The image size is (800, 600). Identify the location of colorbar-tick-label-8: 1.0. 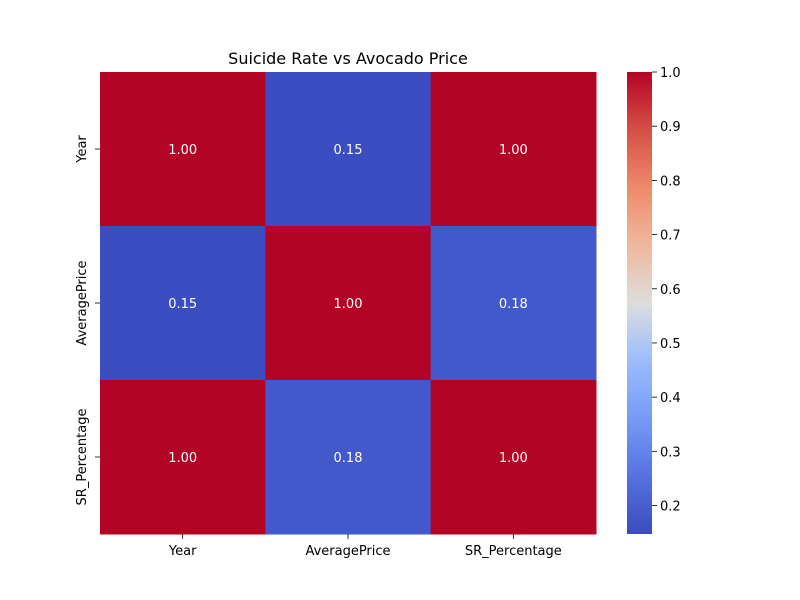
(670, 73).